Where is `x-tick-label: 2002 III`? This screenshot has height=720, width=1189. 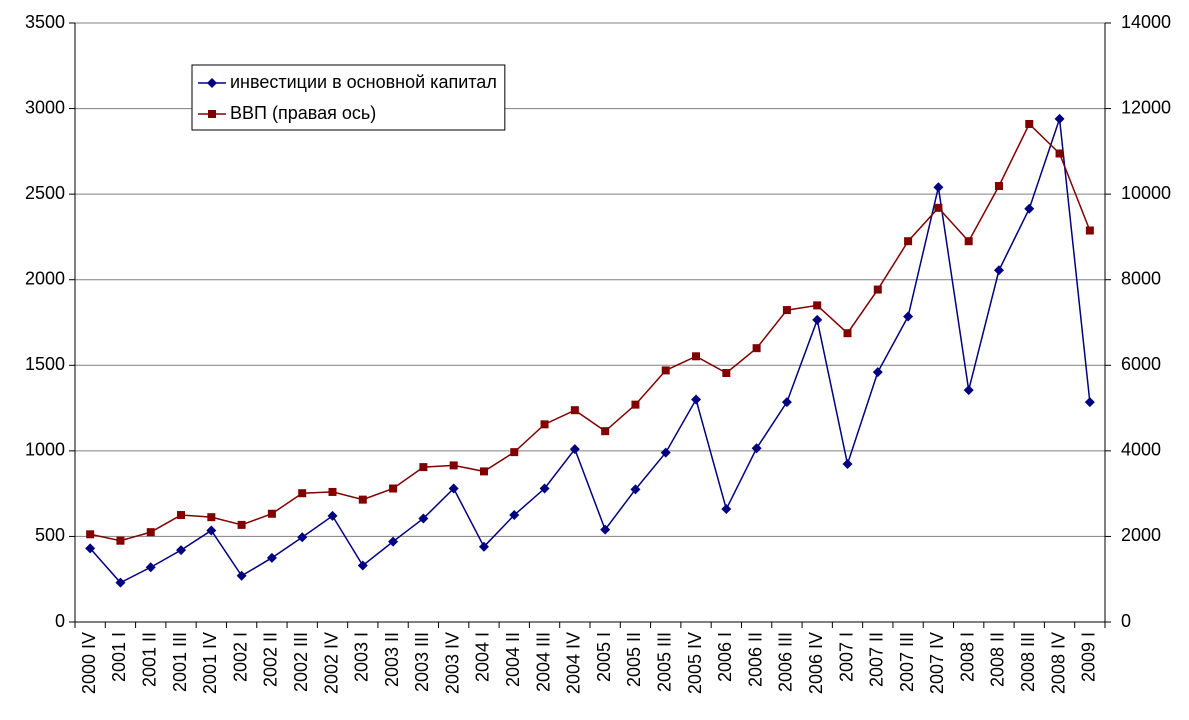
x-tick-label: 2002 III is located at coordinates (301, 662).